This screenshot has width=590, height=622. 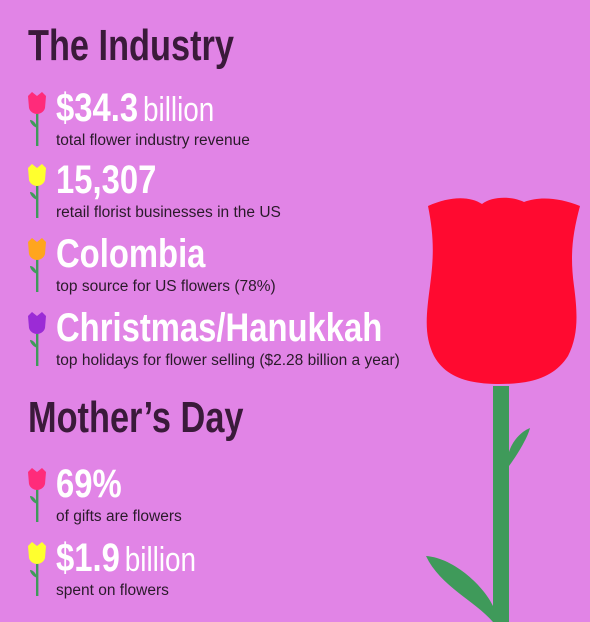 I want to click on rose-head, so click(x=503, y=290).